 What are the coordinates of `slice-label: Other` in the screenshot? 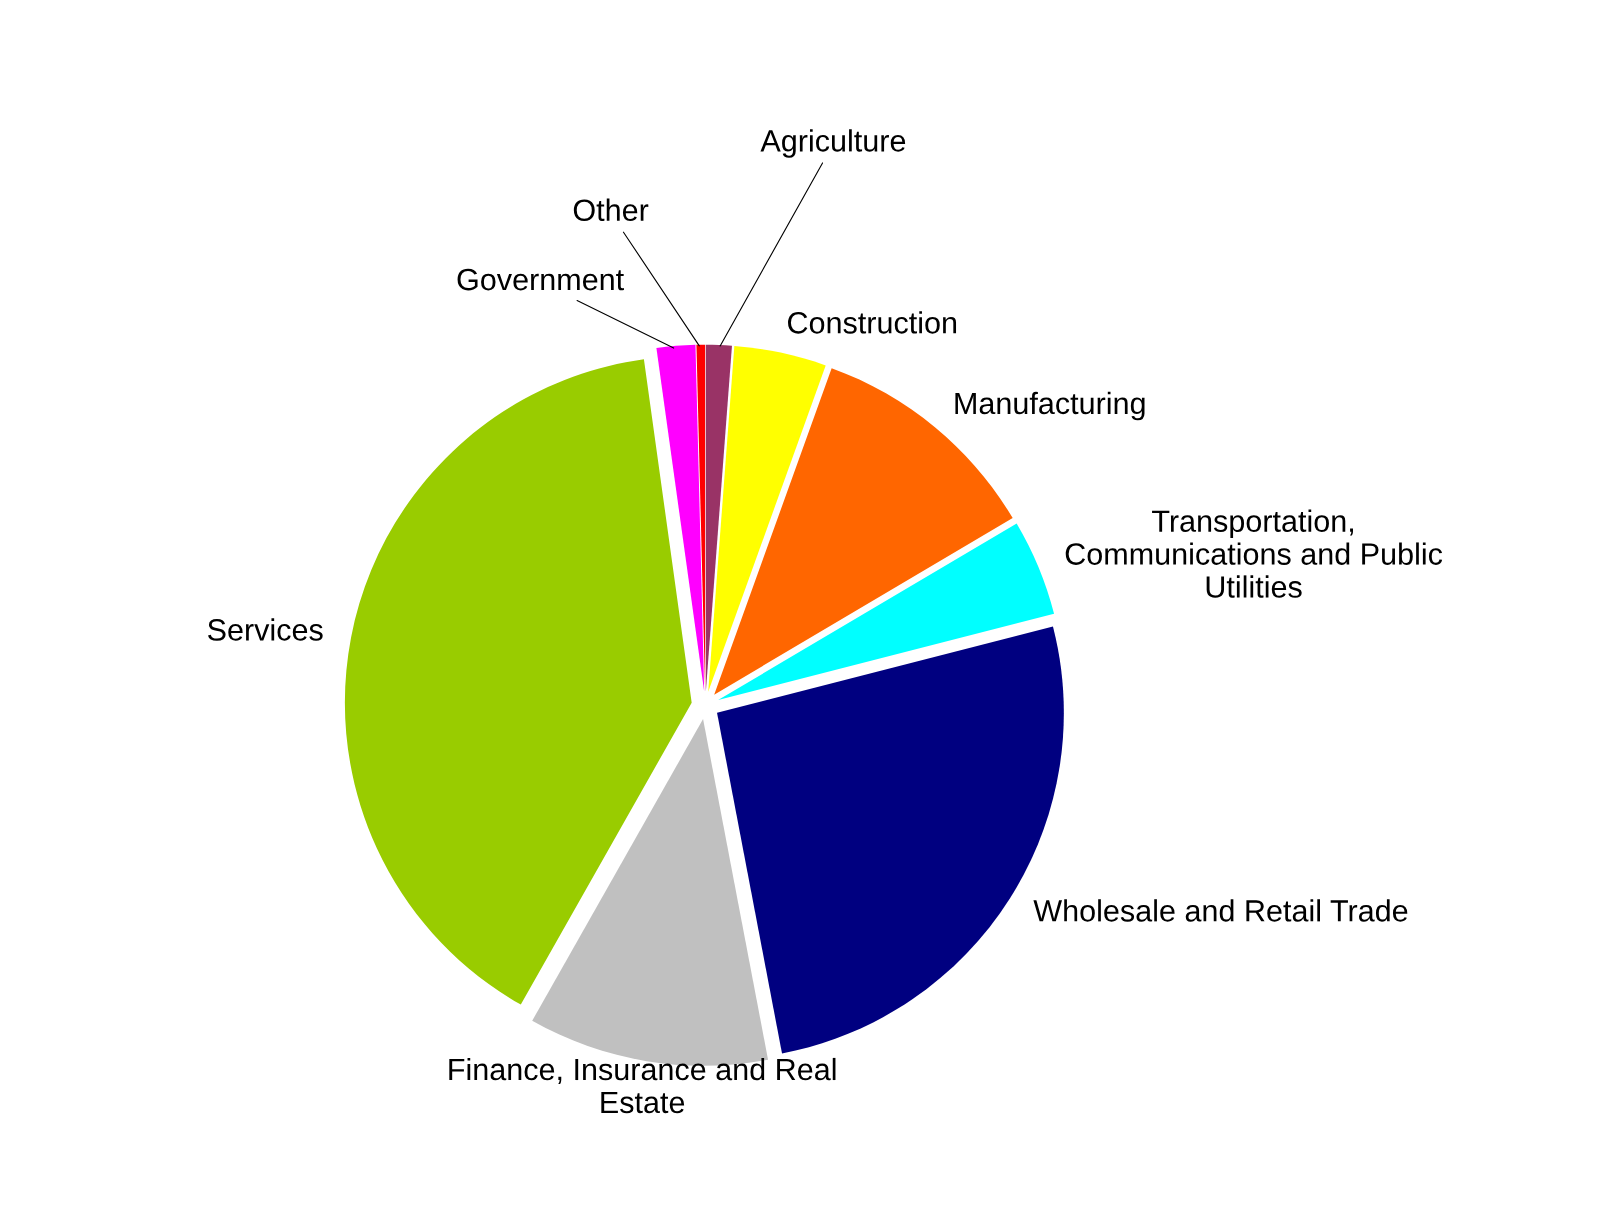 It's located at (611, 210).